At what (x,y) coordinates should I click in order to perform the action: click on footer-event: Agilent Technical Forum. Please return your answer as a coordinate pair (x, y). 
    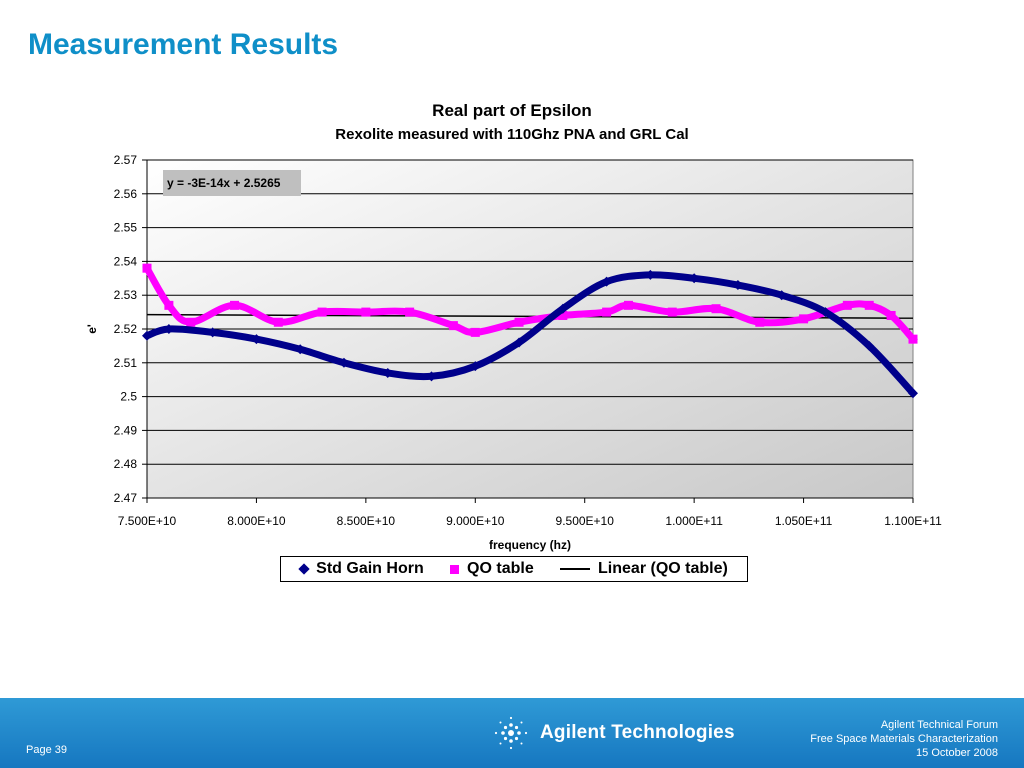
    Looking at the image, I should click on (939, 725).